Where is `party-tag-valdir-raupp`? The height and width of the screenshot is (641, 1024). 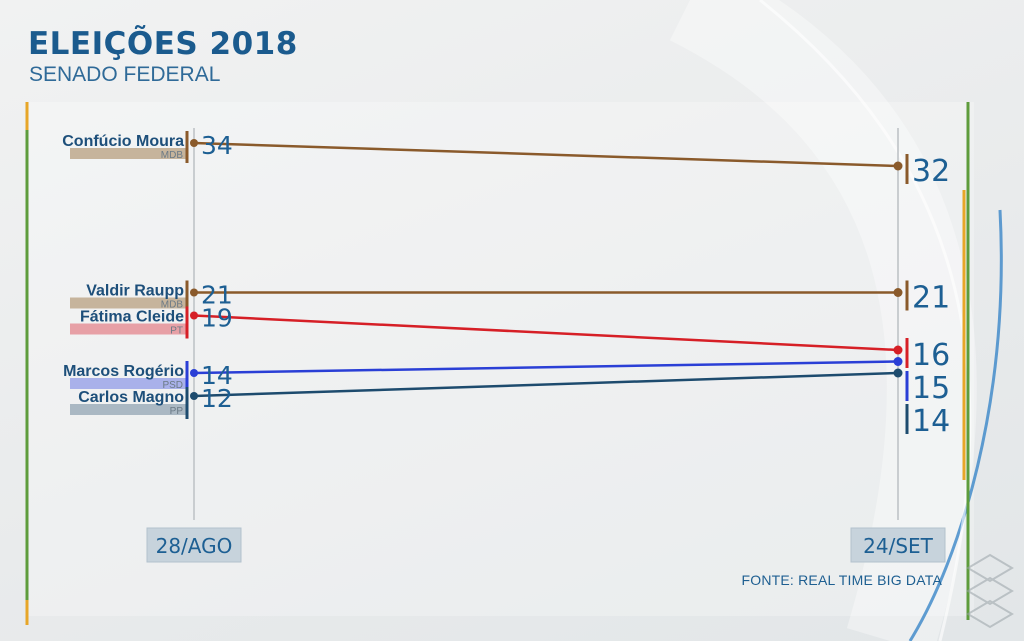 party-tag-valdir-raupp is located at coordinates (128, 303).